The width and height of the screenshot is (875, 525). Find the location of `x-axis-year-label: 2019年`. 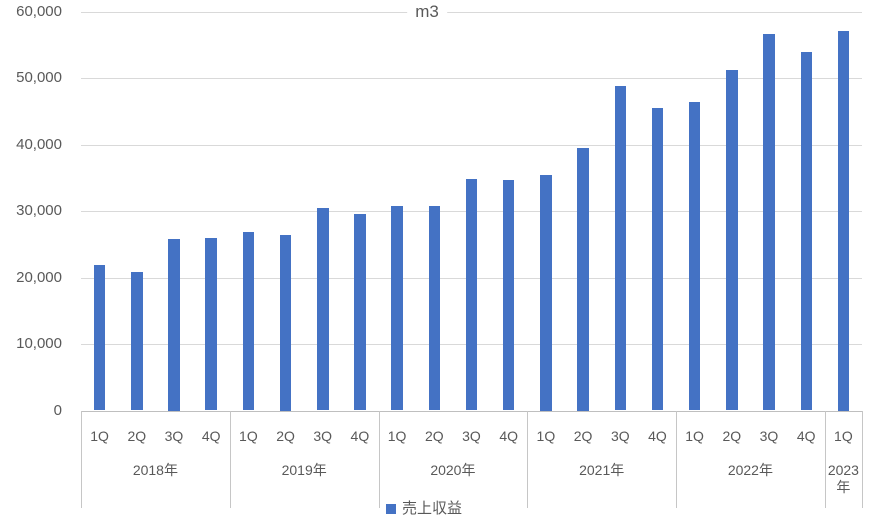

x-axis-year-label: 2019年 is located at coordinates (304, 470).